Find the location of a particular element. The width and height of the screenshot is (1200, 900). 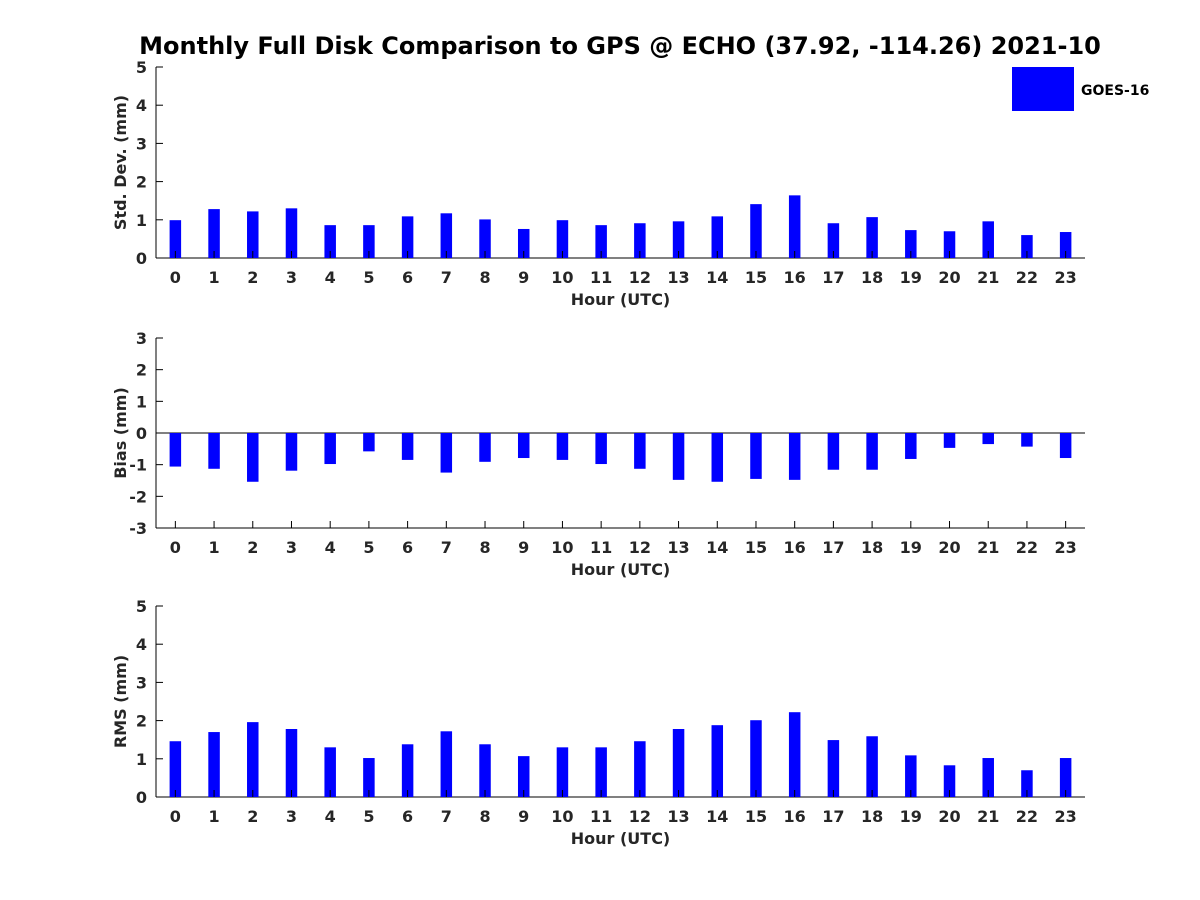

y-tick-label-bias: 0 is located at coordinates (141, 433).